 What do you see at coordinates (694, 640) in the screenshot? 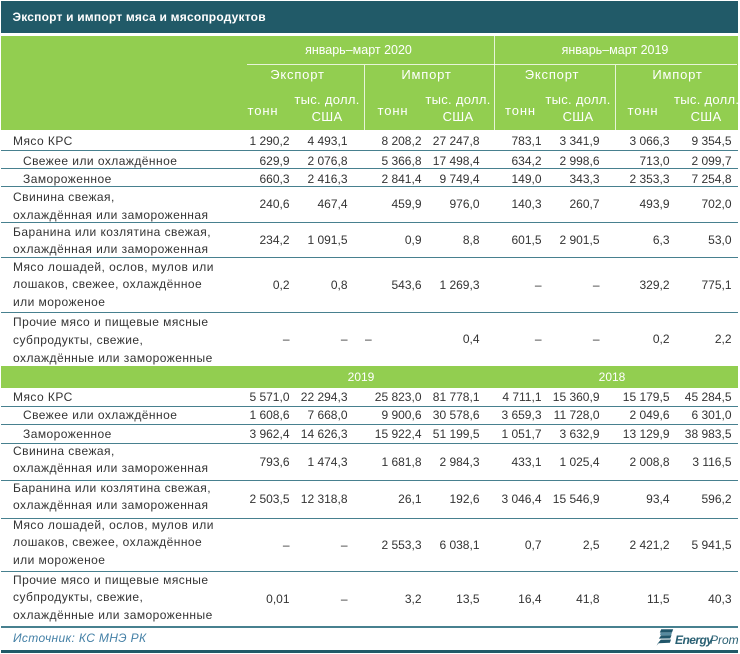
I see `svg-text: Energy` at bounding box center [694, 640].